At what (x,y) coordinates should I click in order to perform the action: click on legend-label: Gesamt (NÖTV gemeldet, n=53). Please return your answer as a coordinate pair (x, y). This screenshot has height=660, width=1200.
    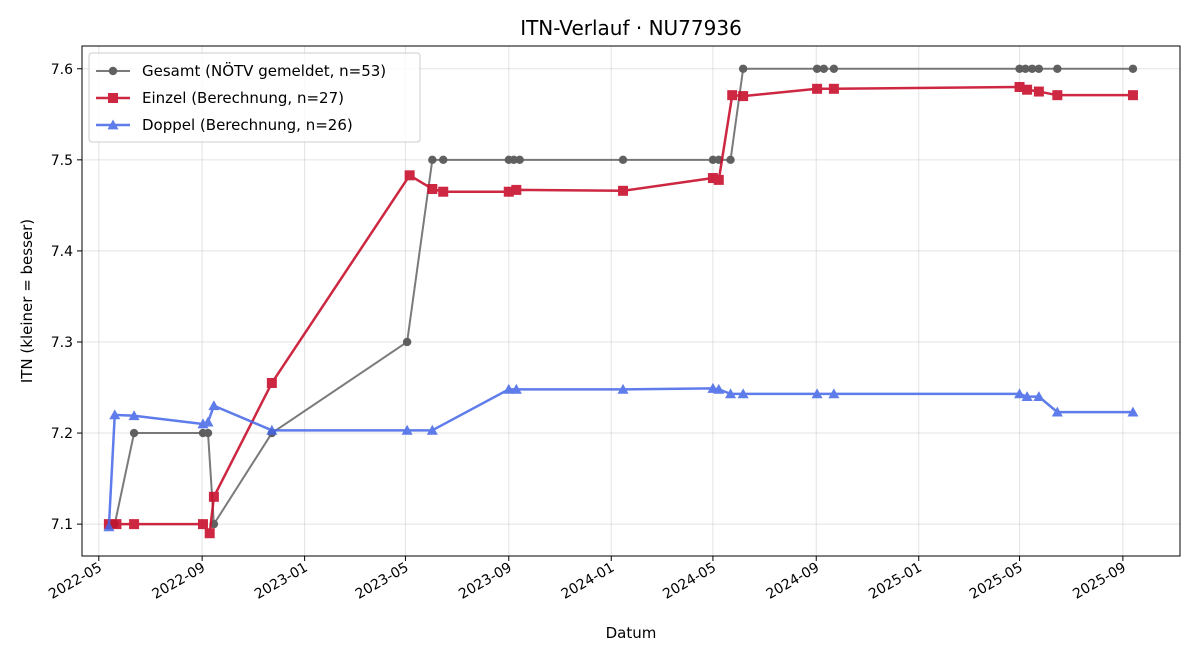
    Looking at the image, I should click on (264, 70).